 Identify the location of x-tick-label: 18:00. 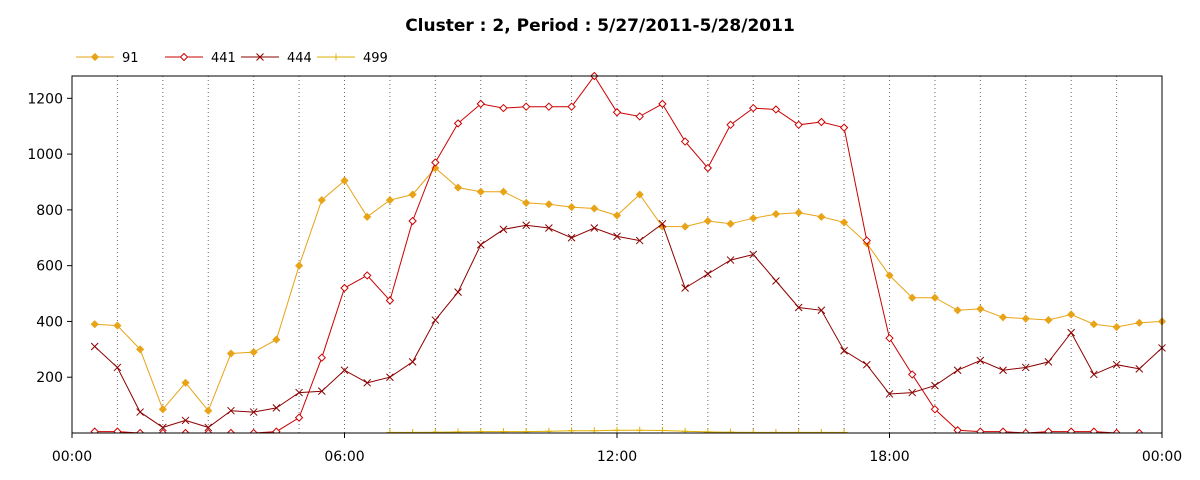
(889, 457).